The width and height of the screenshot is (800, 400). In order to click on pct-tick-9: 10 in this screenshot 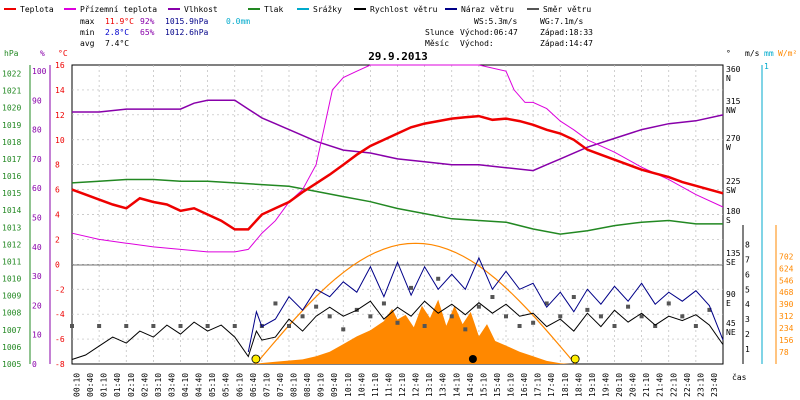, I will do `click(37, 335)`.